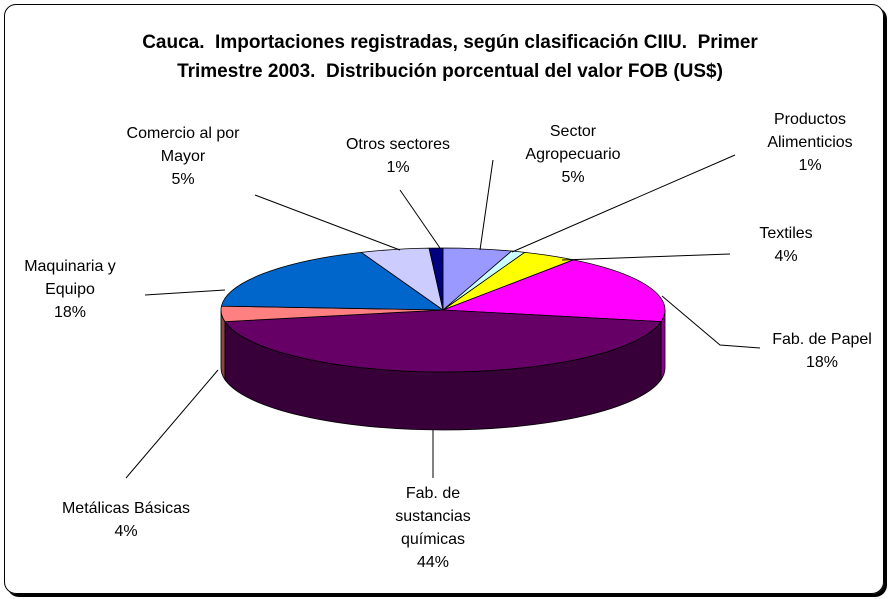 The image size is (893, 599). Describe the element at coordinates (433, 562) in the screenshot. I see `value-label: 44%` at that location.